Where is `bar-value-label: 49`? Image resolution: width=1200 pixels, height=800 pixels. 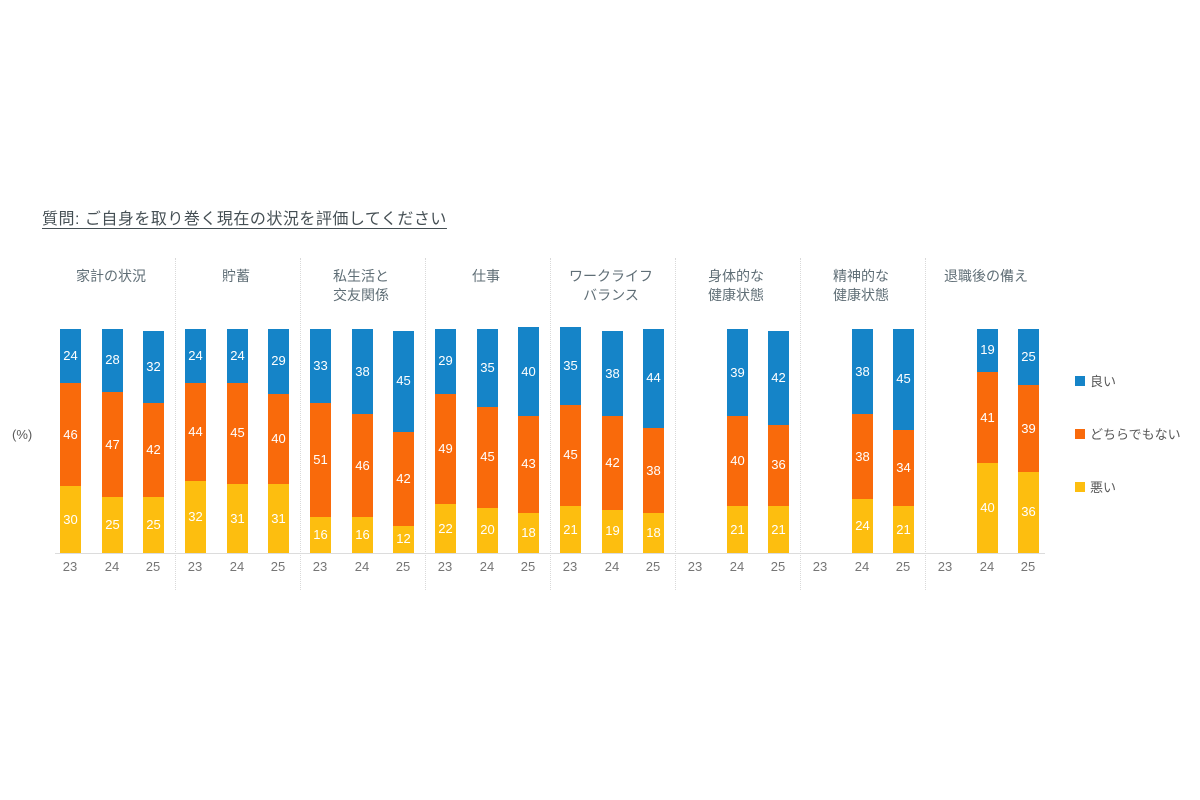
bar-value-label: 49 is located at coordinates (445, 448).